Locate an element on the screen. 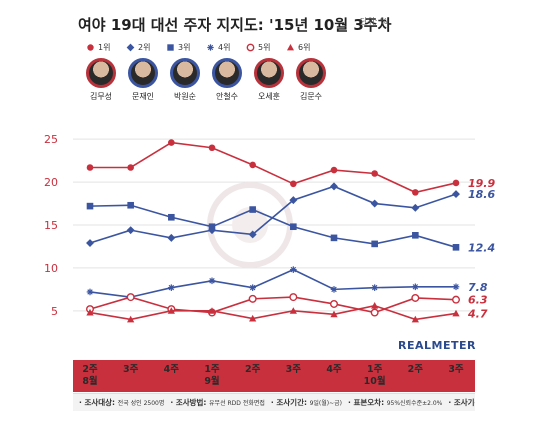  footer-item: · 조사기간: 9일(월)~금) is located at coordinates (306, 402).